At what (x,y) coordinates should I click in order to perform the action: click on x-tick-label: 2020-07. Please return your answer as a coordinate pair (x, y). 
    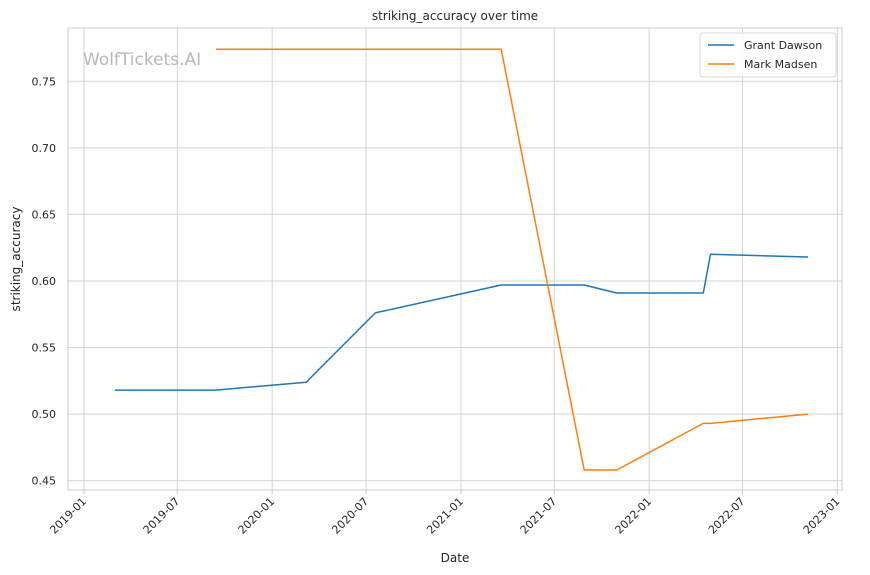
    Looking at the image, I should click on (350, 516).